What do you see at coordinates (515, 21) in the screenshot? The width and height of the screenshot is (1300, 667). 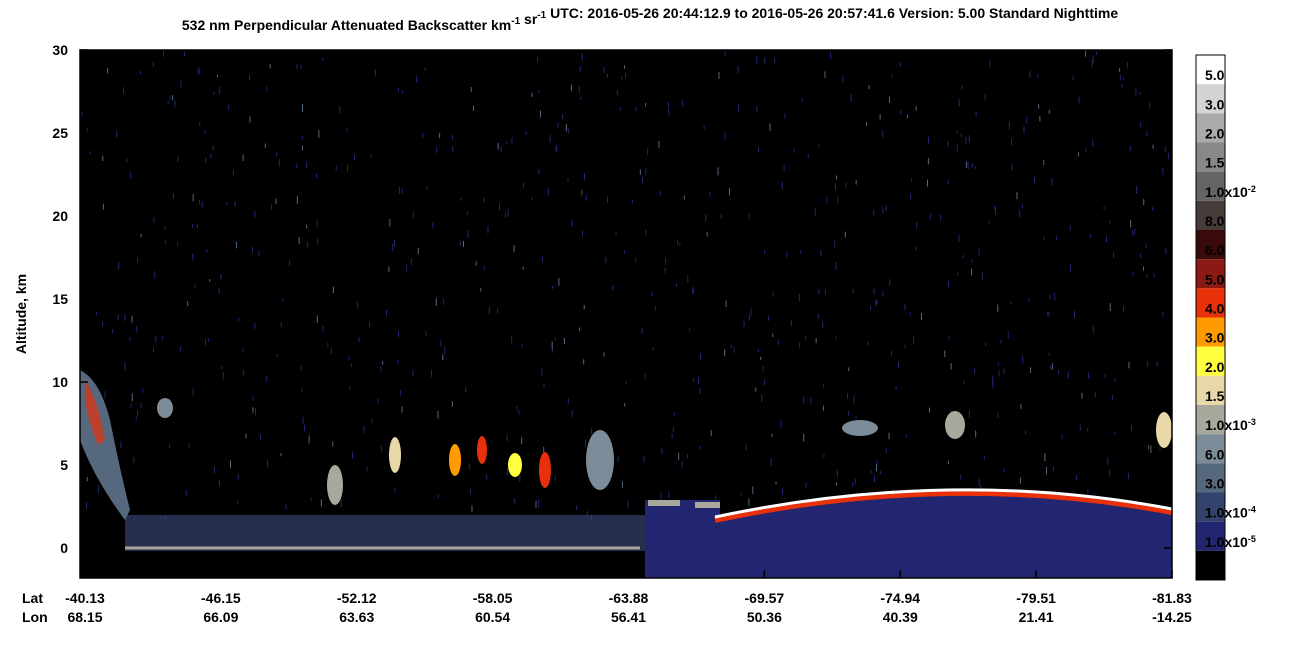 I see `title-superscript: -1` at bounding box center [515, 21].